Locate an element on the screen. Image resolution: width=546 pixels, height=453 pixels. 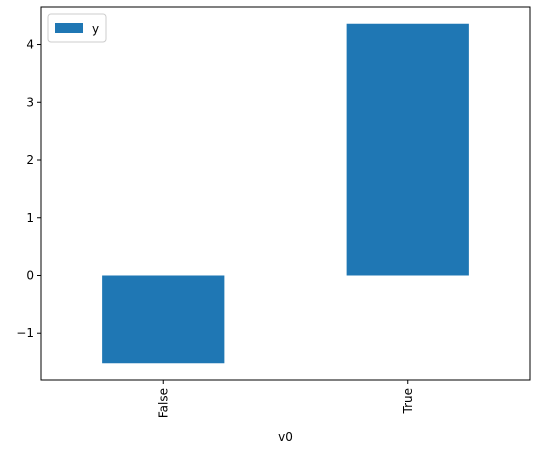
y-tick-label: −1 is located at coordinates (25, 333).